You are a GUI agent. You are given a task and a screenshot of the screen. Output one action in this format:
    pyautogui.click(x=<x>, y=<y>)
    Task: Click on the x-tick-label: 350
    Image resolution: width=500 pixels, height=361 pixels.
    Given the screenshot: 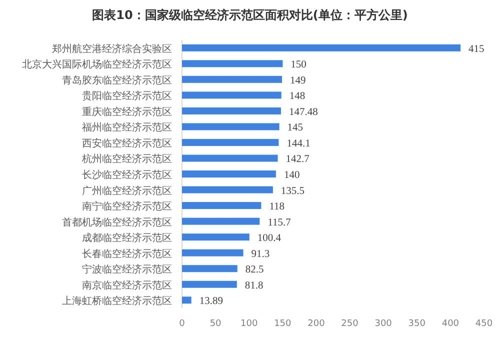 What is the action you would take?
    pyautogui.click(x=417, y=324)
    